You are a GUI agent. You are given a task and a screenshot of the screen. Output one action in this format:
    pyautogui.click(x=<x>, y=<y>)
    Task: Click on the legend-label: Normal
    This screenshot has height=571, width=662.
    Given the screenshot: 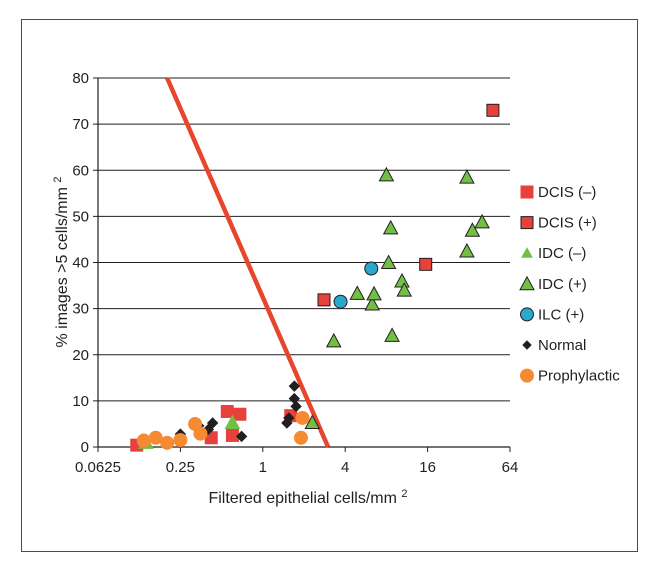 What is the action you would take?
    pyautogui.click(x=562, y=345)
    